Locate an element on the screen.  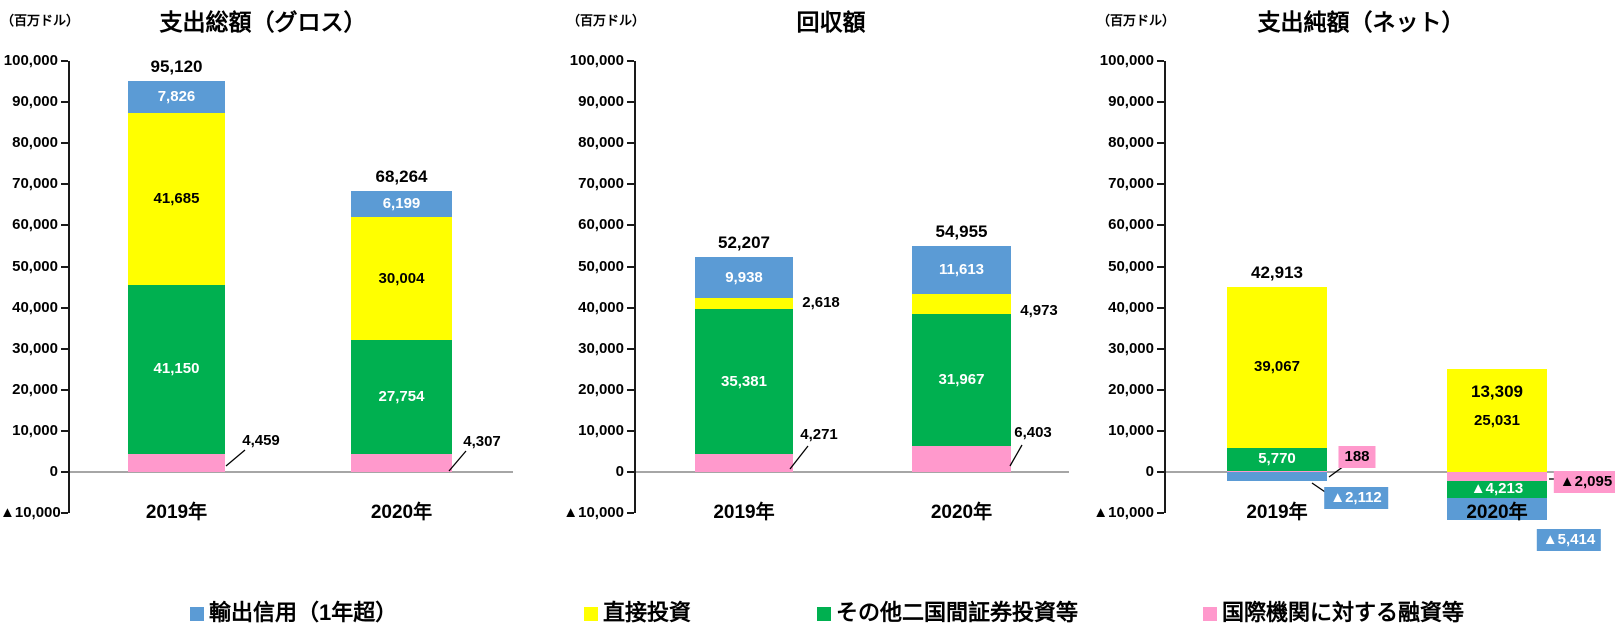
leader-line is located at coordinates (235, 458).